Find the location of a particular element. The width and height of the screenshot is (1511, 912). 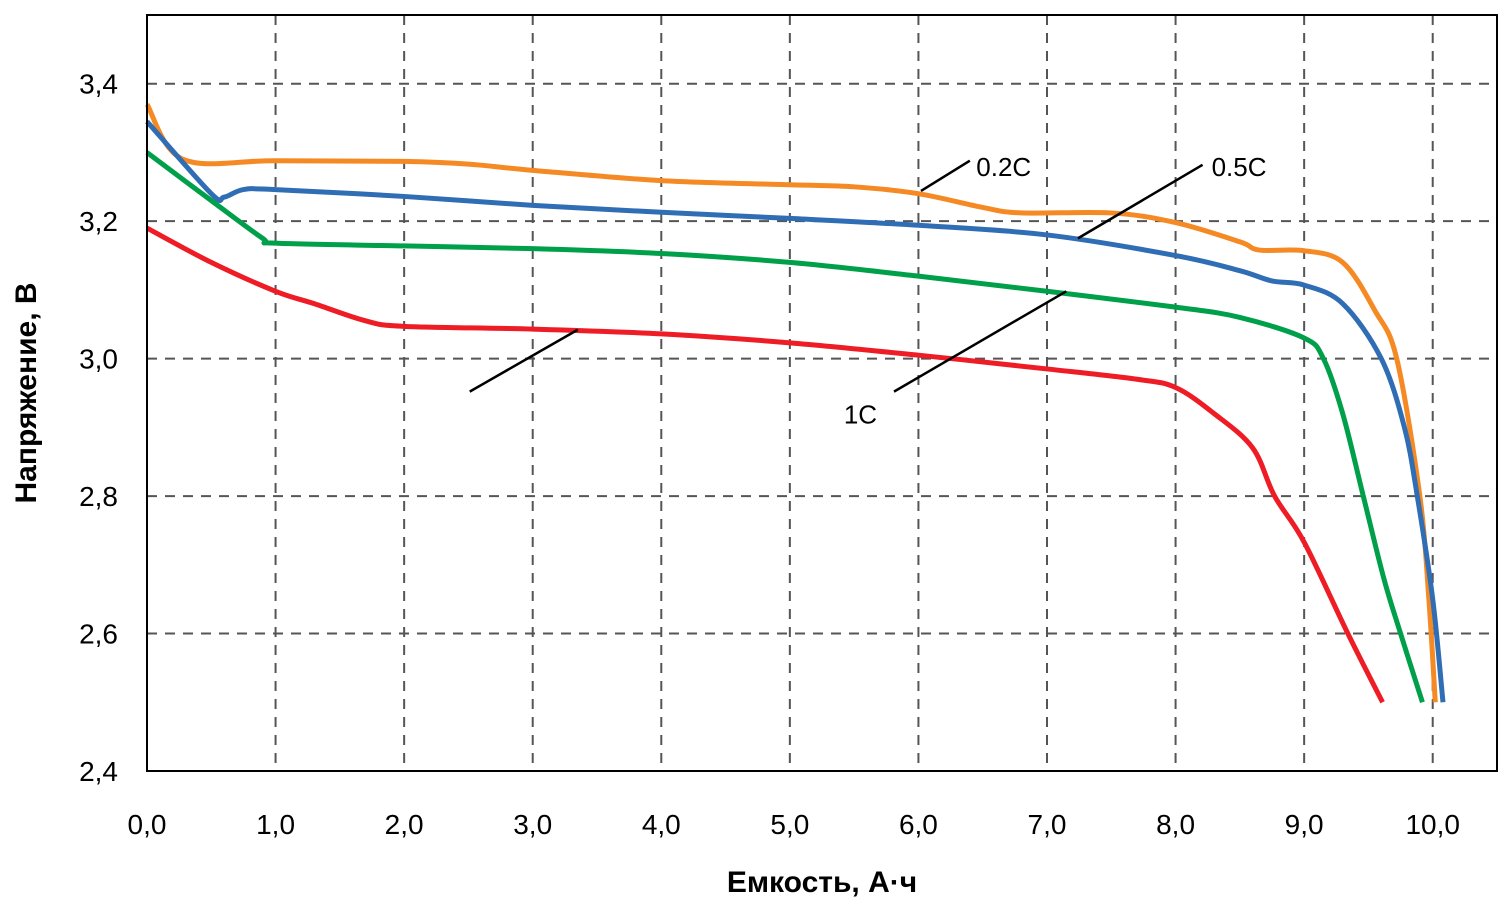

x-tick-label: 1,0 is located at coordinates (275, 824).